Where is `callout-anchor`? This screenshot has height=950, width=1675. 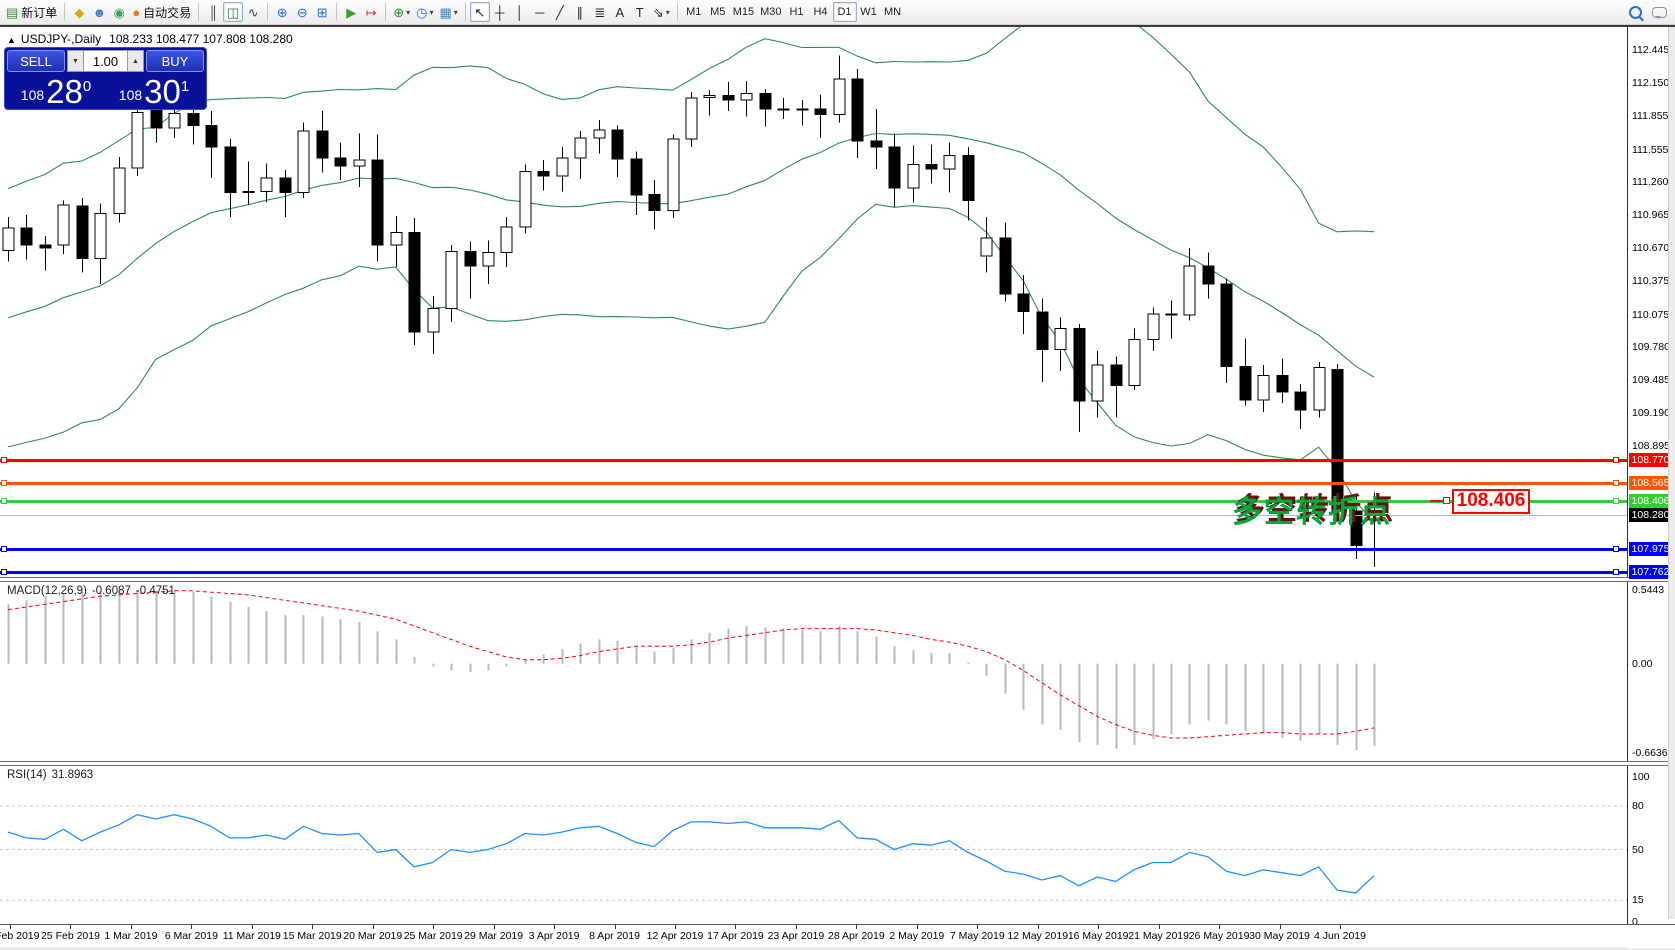
callout-anchor is located at coordinates (1446, 500).